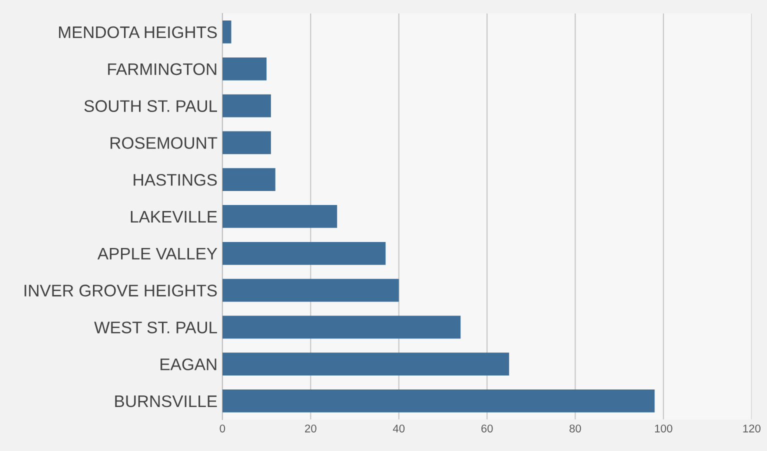 This screenshot has width=767, height=451. I want to click on y-tick-label: APPLE VALLEY, so click(157, 254).